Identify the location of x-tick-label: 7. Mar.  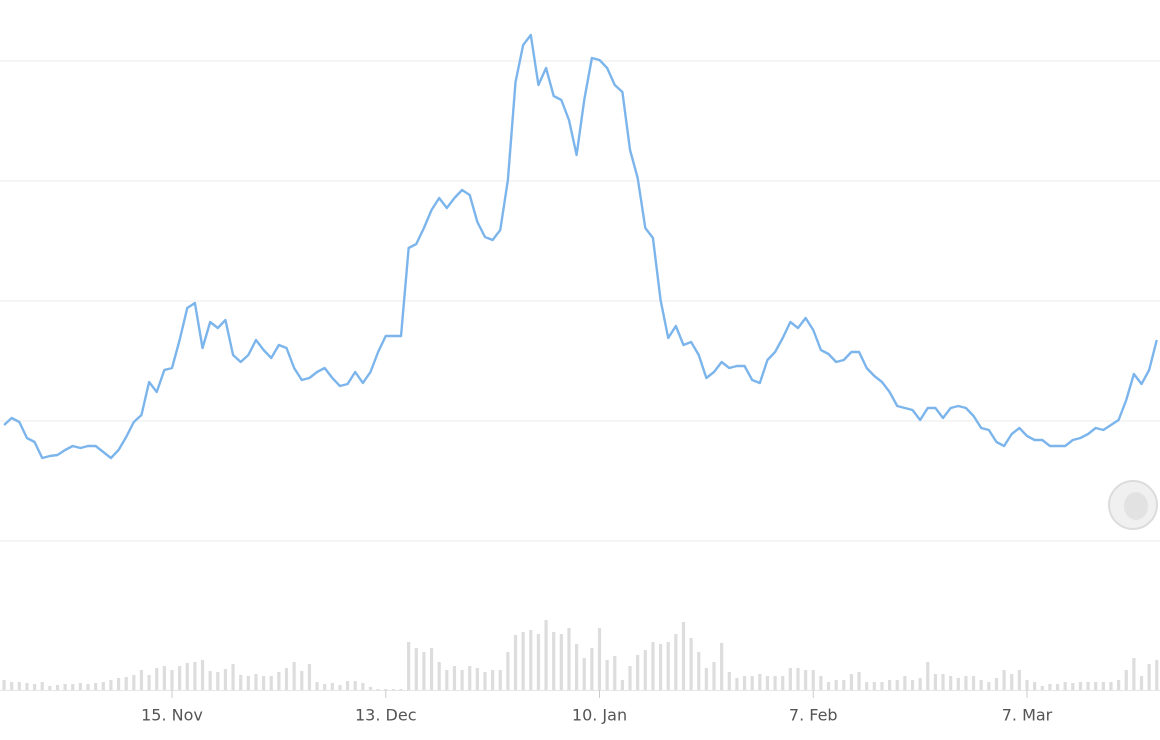
(1027, 715).